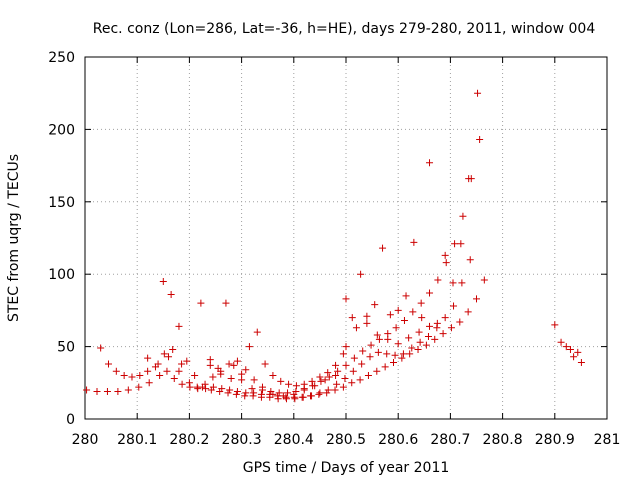  I want to click on x-tick-label: 280.6, so click(398, 440).